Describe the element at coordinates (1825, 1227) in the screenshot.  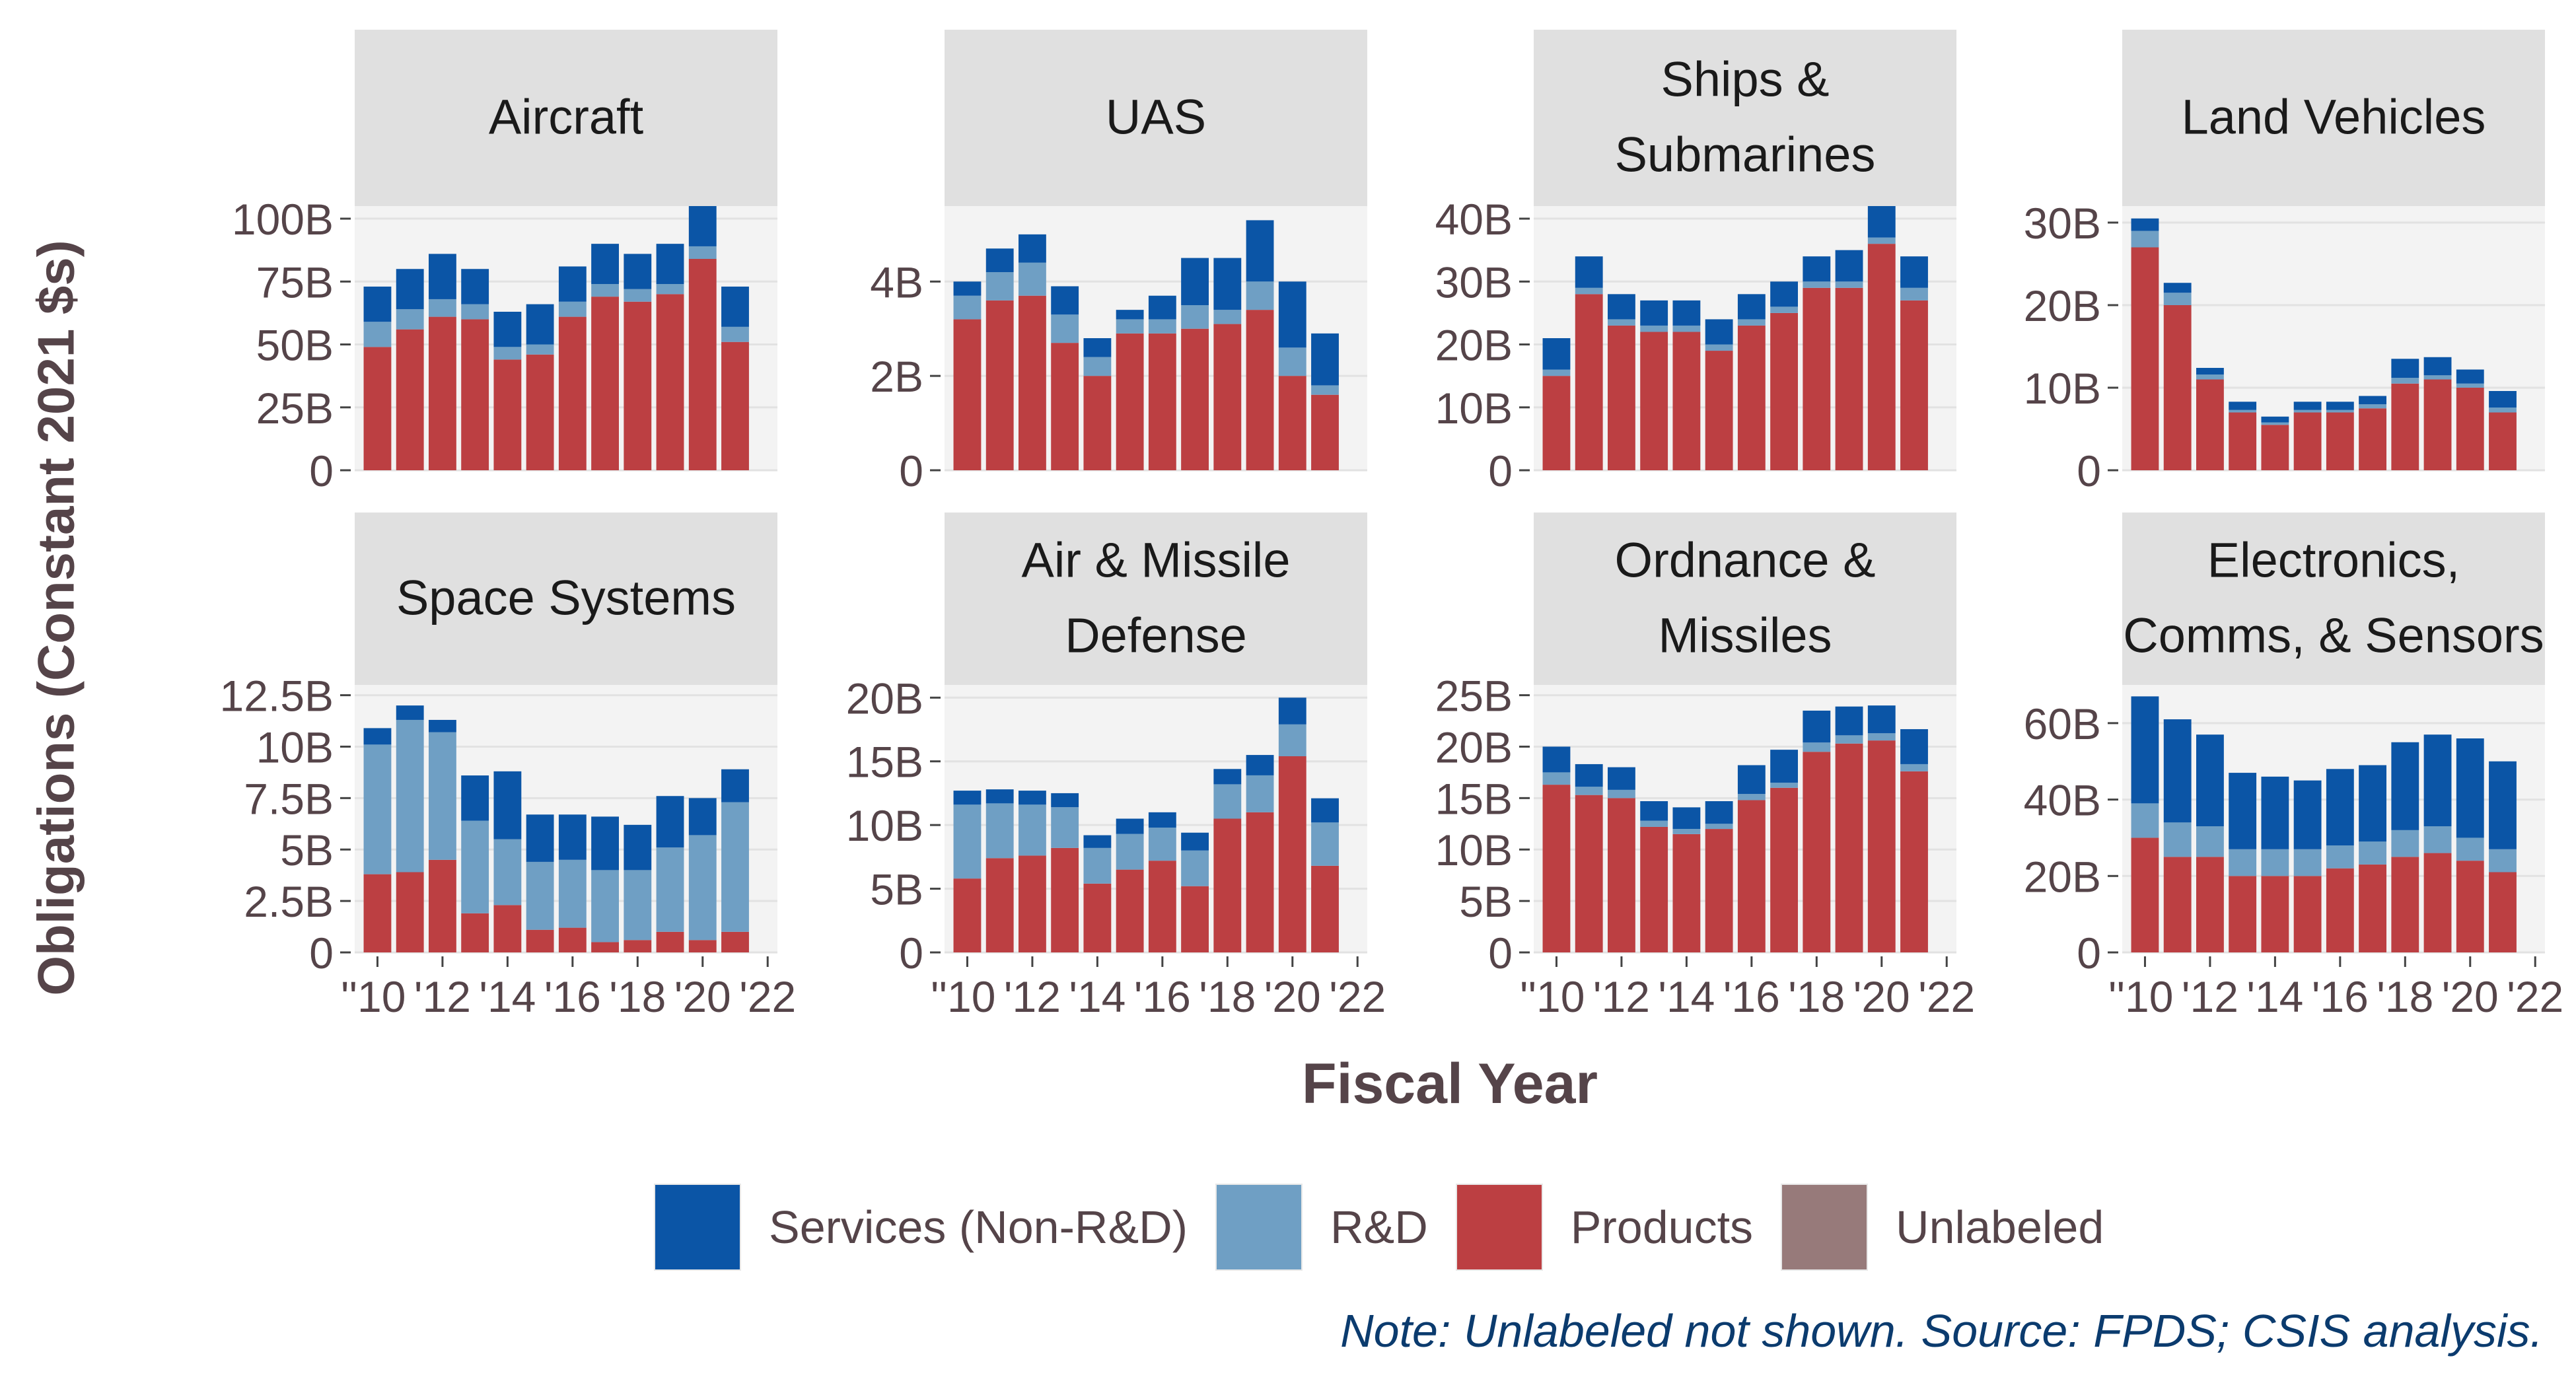
I see `legend-swatch-unlabeled` at that location.